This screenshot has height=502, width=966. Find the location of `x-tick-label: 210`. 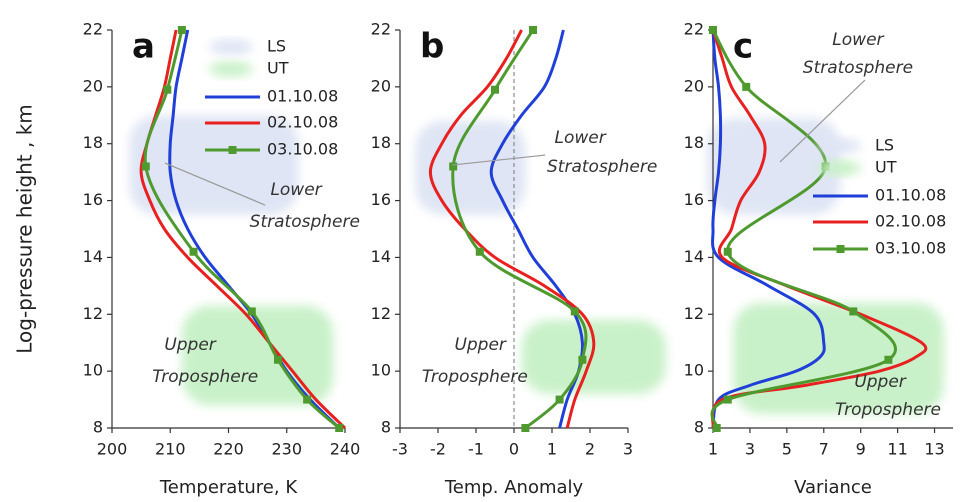

x-tick-label: 210 is located at coordinates (170, 449).